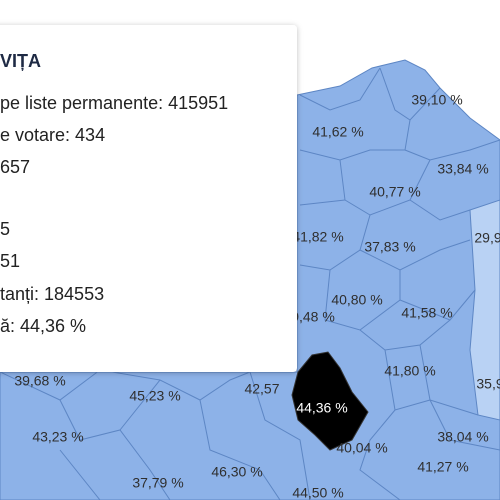 Image resolution: width=500 pixels, height=500 pixels. What do you see at coordinates (436, 100) in the screenshot?
I see `county-label: 39,10 %` at bounding box center [436, 100].